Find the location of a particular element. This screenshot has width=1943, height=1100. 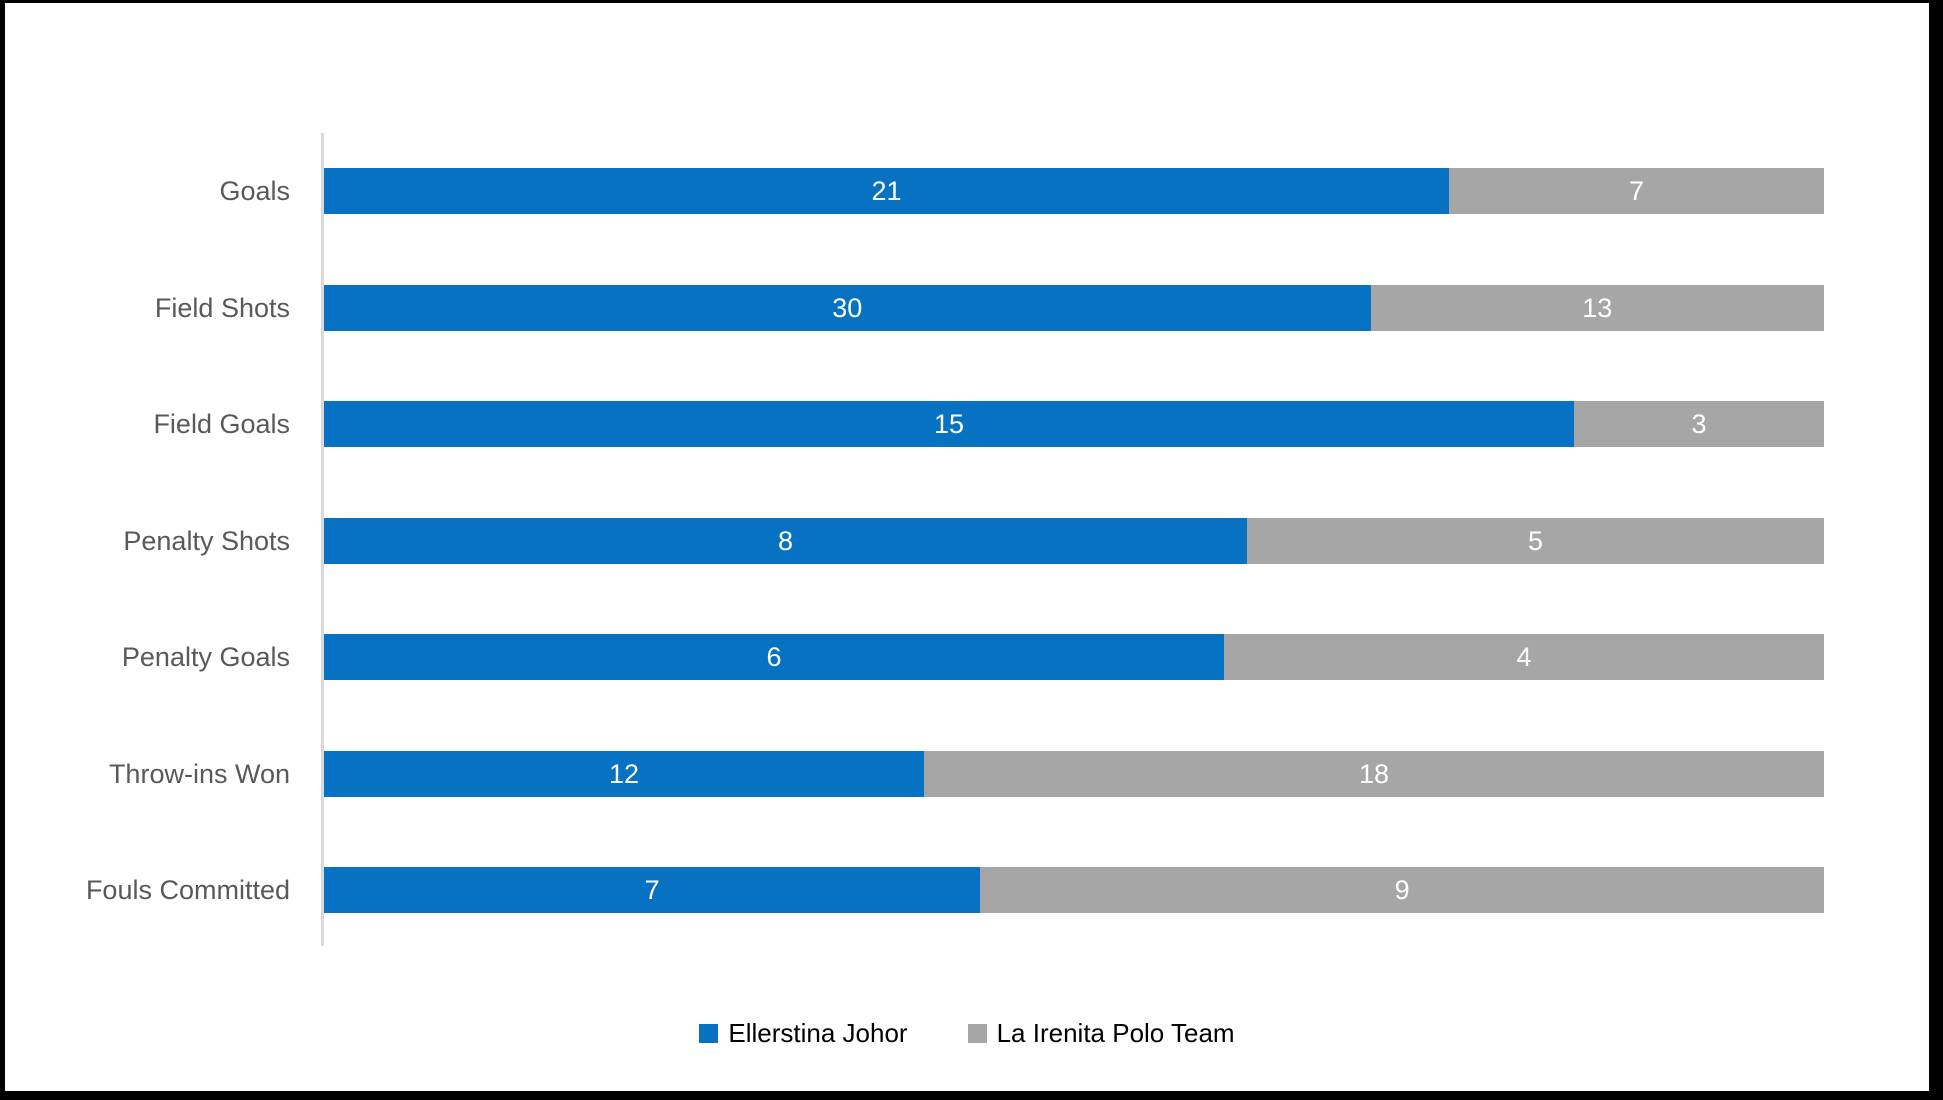

stacked-bar-goals: 21 7 is located at coordinates (1074, 191).